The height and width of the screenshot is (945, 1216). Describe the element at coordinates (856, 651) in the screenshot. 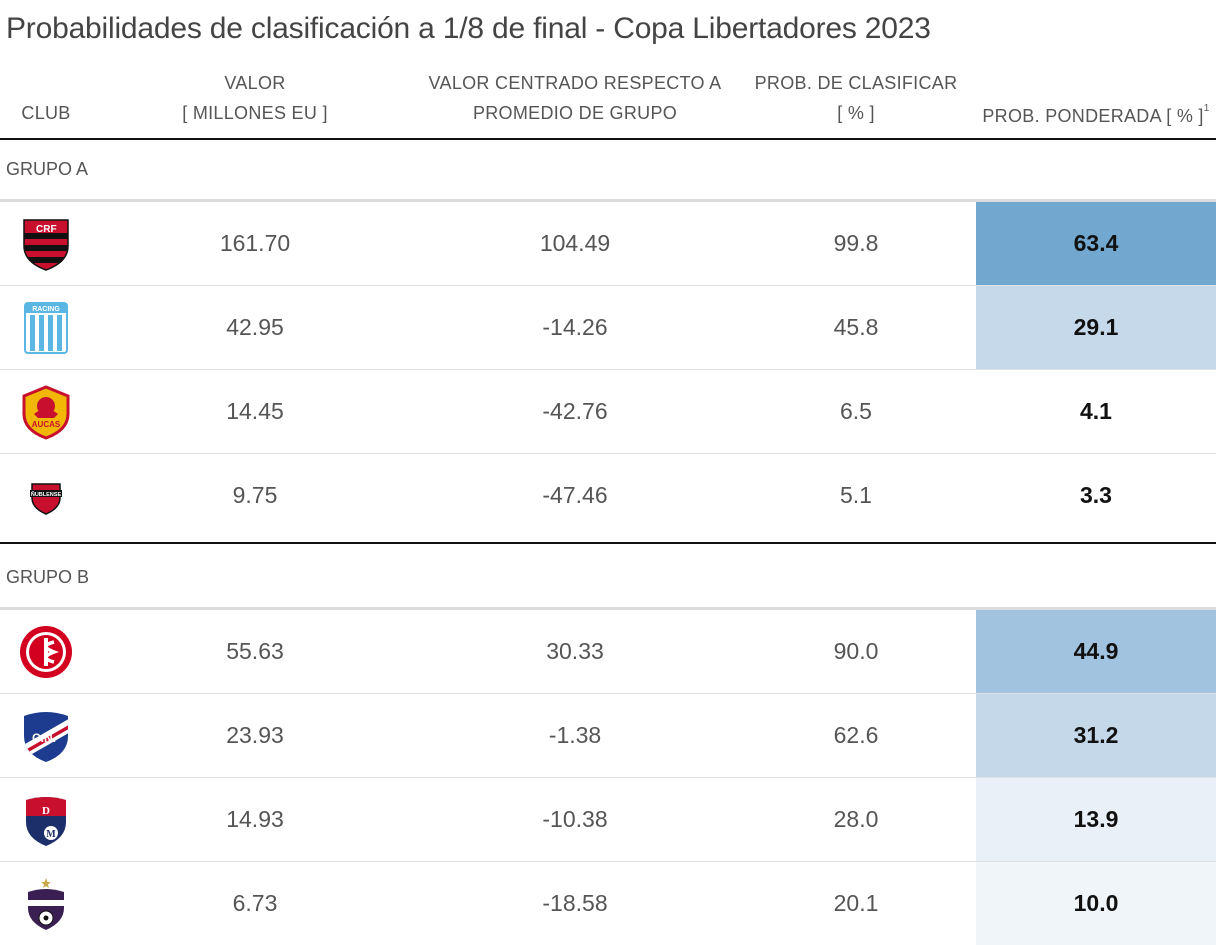

I see `prob-cell: 90.0` at that location.